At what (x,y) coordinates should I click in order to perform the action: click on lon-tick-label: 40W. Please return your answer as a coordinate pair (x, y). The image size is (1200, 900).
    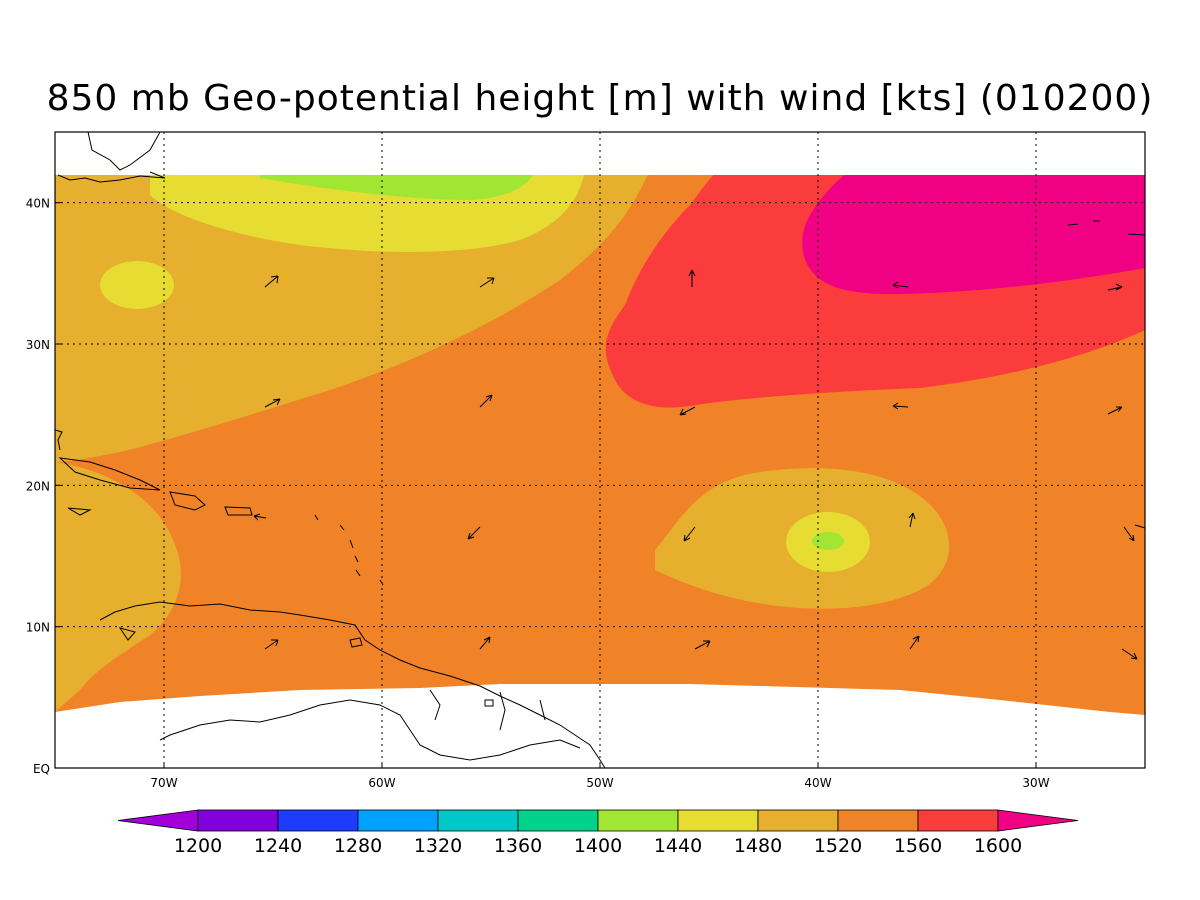
    Looking at the image, I should click on (817, 783).